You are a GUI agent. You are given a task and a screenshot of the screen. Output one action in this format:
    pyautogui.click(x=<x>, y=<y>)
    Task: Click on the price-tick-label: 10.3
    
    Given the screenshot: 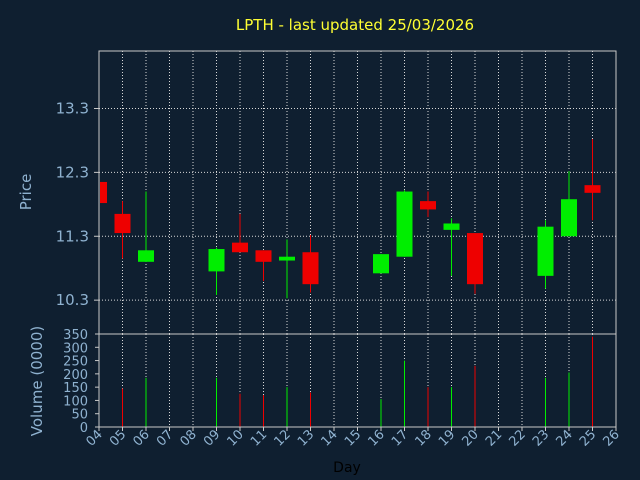 What is the action you would take?
    pyautogui.click(x=72, y=300)
    